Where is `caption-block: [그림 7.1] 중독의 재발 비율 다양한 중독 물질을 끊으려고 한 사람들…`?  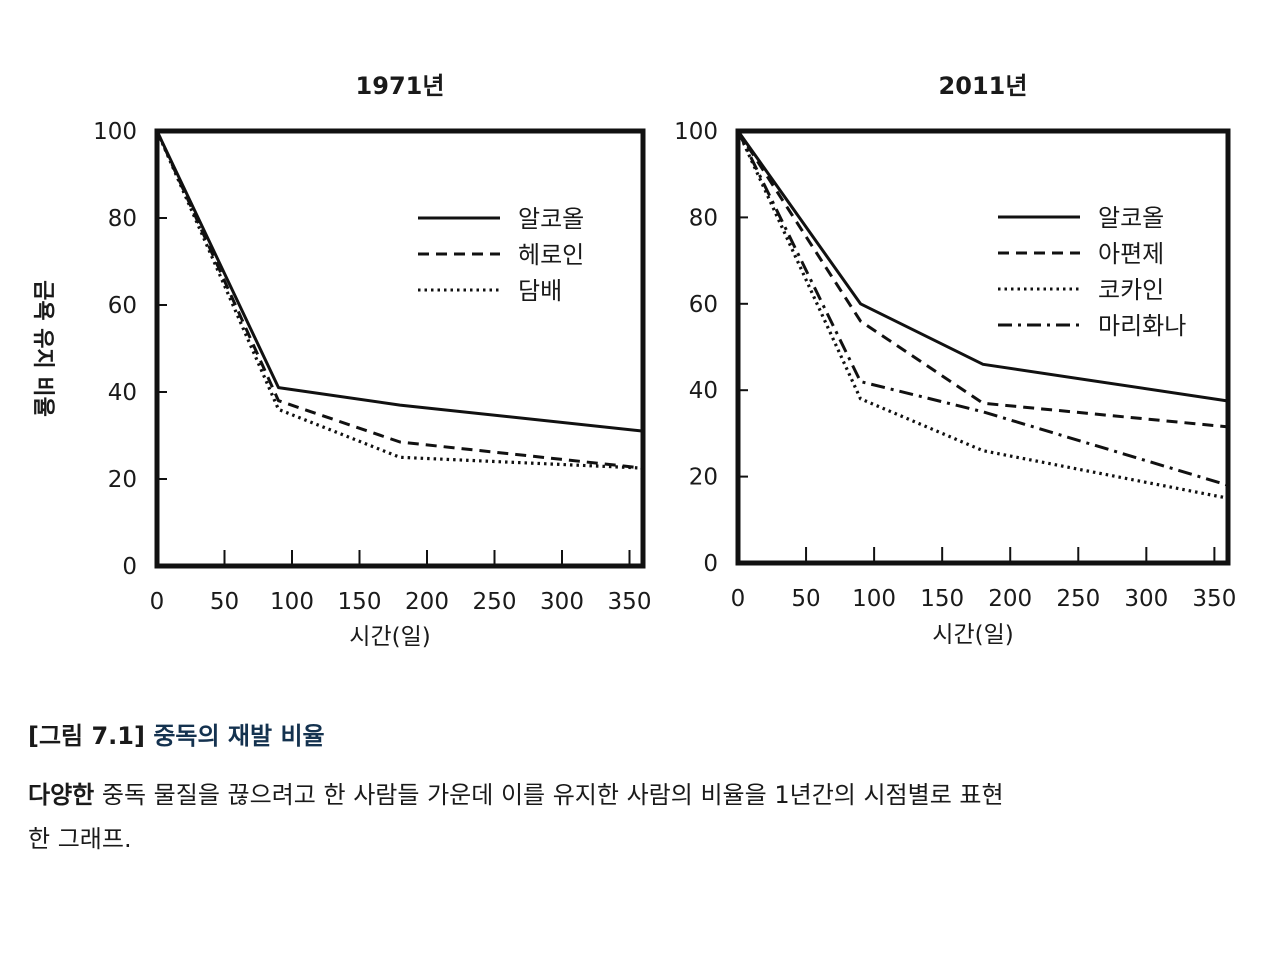
caption-block: [그림 7.1] 중독의 재발 비율 다양한 중독 물질을 끊으려고 한 사람들… is located at coordinates (638, 788).